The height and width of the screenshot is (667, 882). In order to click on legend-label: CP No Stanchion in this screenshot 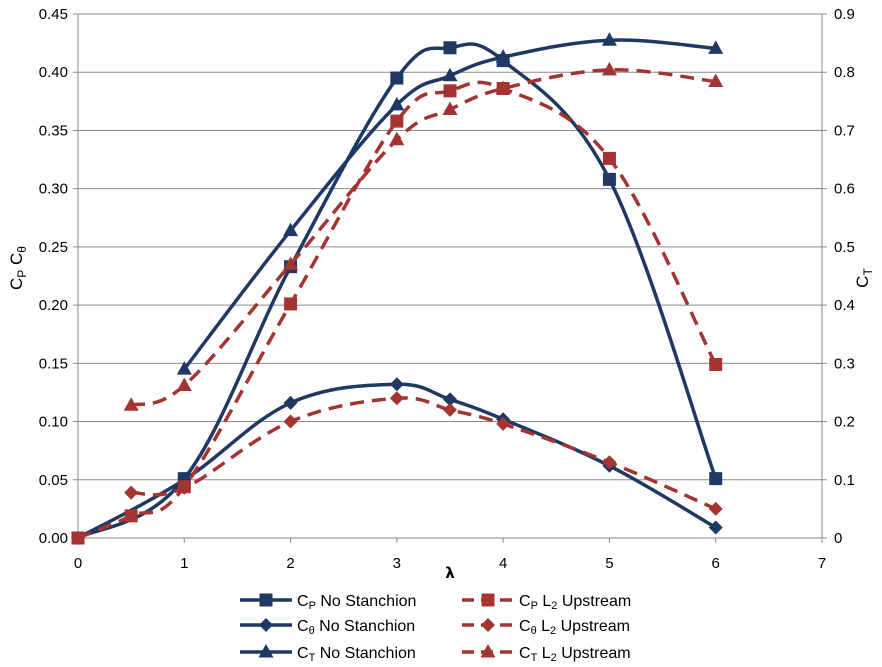, I will do `click(356, 602)`.